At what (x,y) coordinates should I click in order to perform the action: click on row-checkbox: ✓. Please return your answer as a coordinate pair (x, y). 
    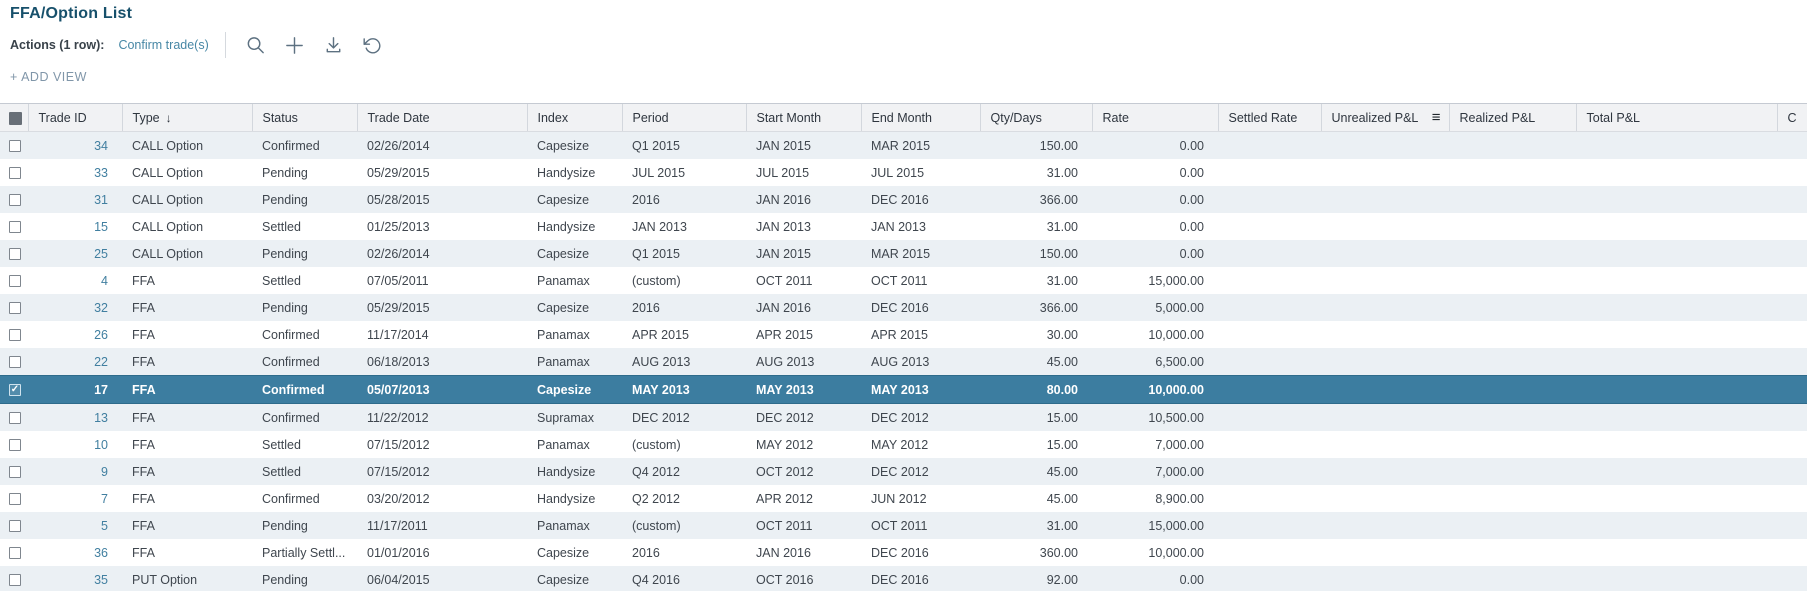
    Looking at the image, I should click on (15, 390).